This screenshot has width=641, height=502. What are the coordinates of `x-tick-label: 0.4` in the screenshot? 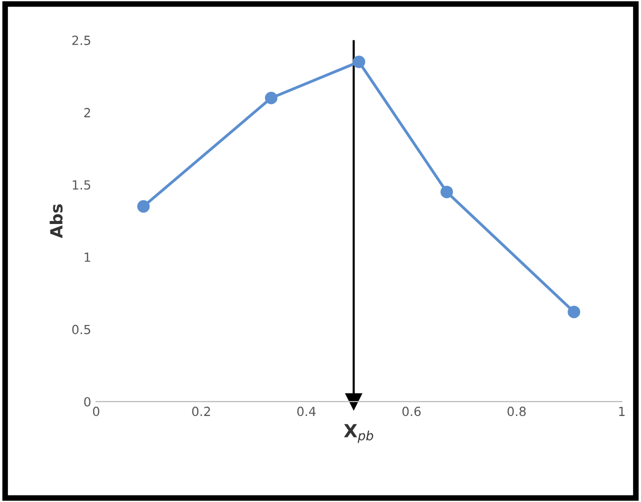 It's located at (306, 411).